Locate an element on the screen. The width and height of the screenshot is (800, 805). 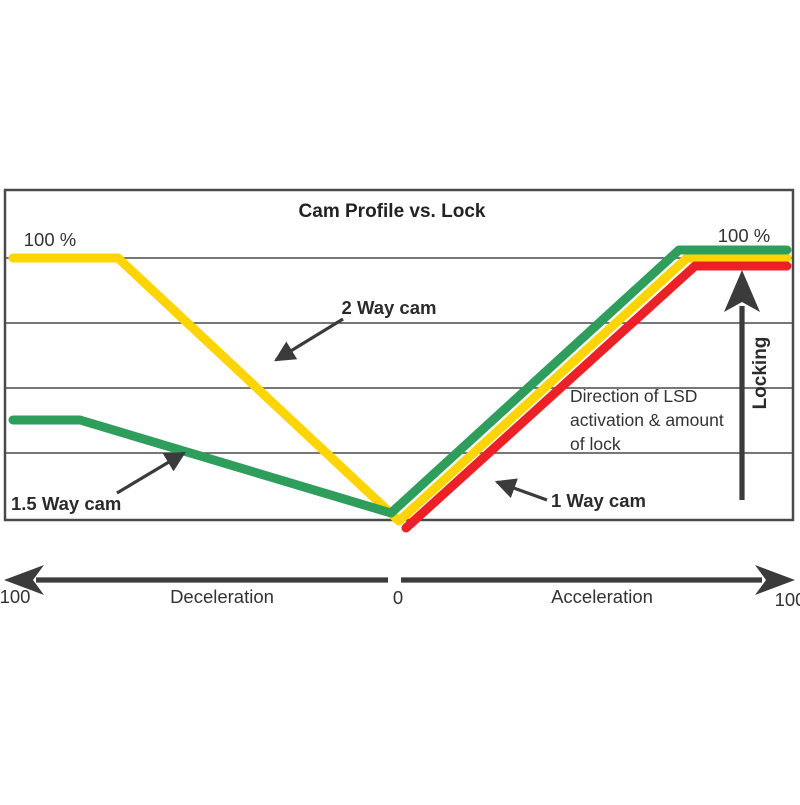
chart-title: Cam Profile vs. Lock is located at coordinates (392, 211).